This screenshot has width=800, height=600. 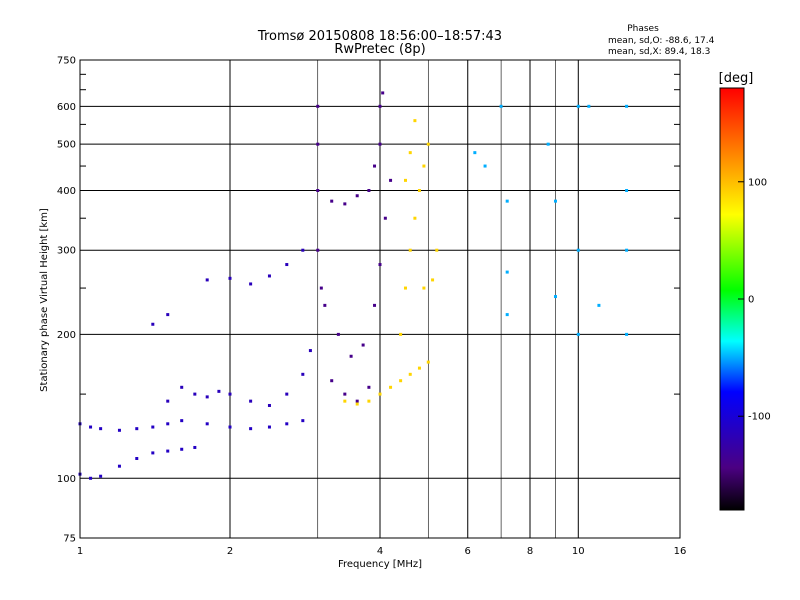 What do you see at coordinates (680, 551) in the screenshot?
I see `x-tick-label: 16` at bounding box center [680, 551].